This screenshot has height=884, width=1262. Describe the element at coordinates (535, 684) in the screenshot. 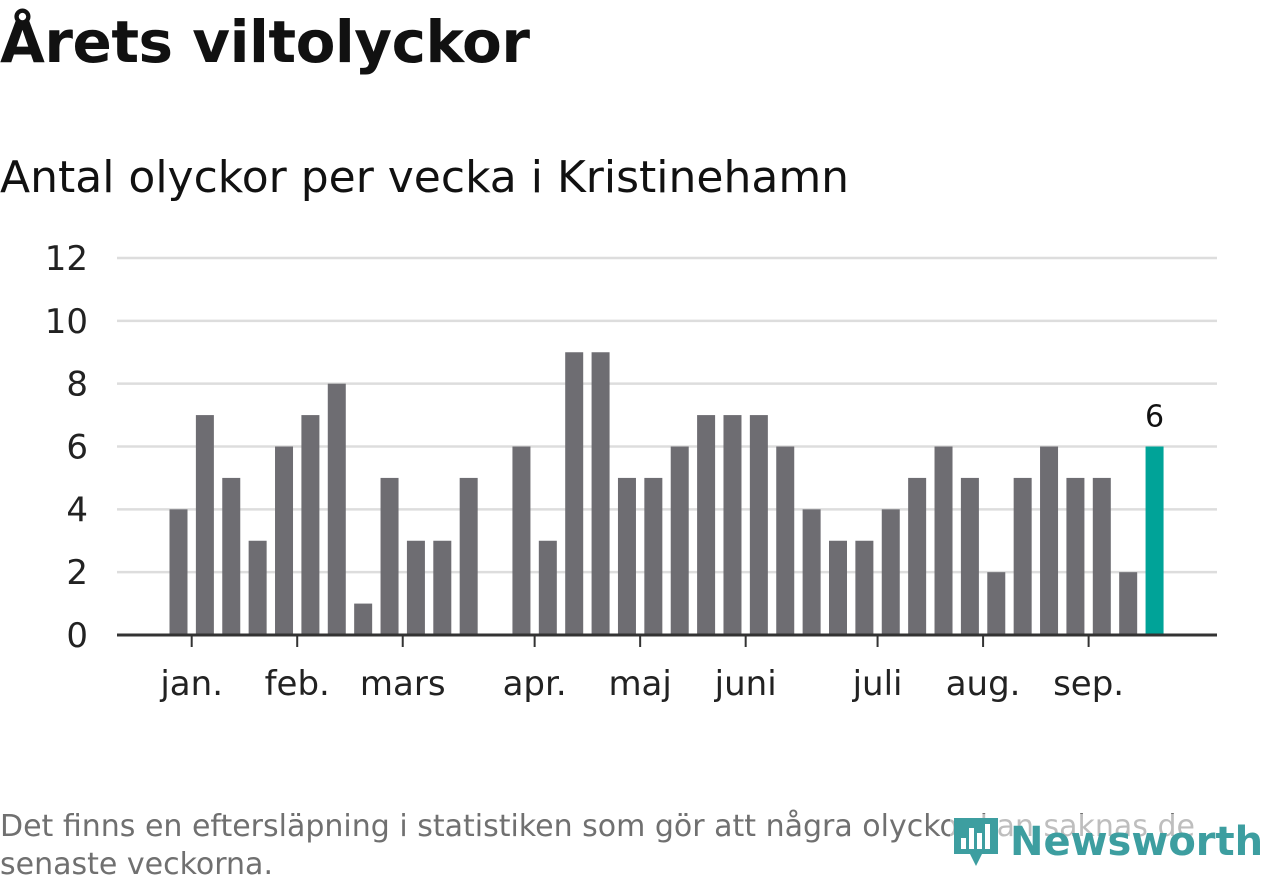

I see `x-tick-label: apr.` at that location.